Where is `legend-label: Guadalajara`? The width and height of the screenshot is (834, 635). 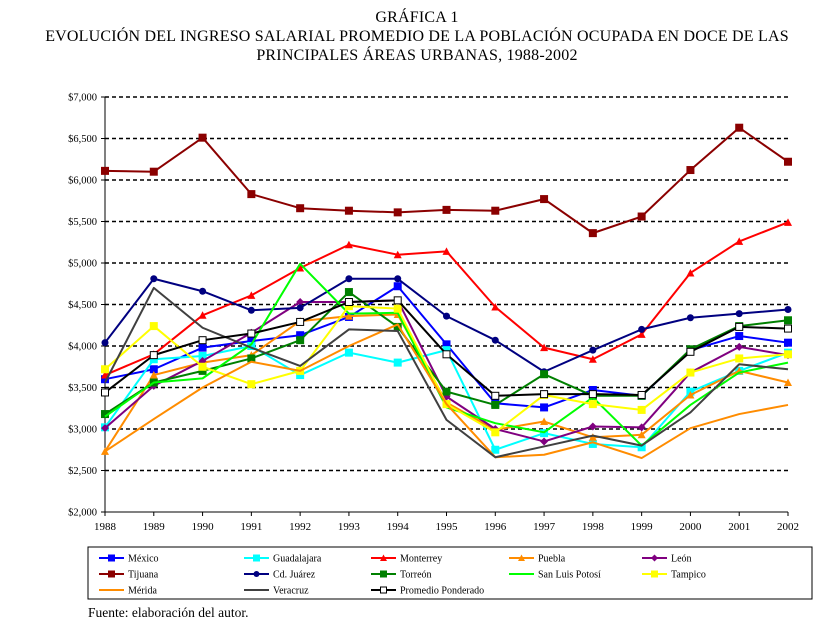 legend-label: Guadalajara is located at coordinates (297, 559).